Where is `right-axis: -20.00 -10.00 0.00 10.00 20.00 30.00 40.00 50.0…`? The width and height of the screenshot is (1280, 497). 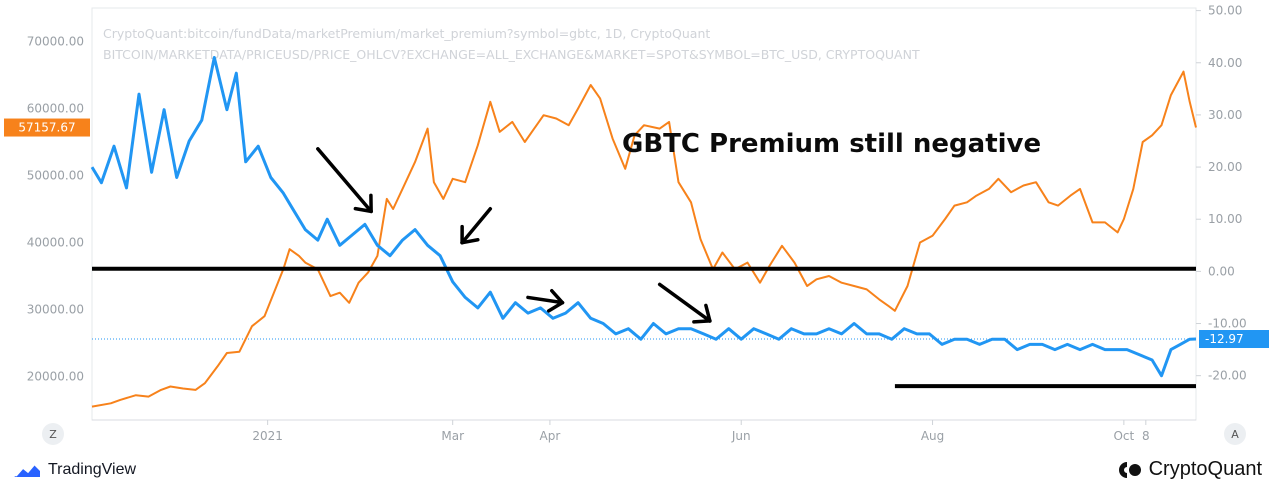
right-axis: -20.00 -10.00 0.00 10.00 20.00 30.00 40.00 50.0… is located at coordinates (1221, 193).